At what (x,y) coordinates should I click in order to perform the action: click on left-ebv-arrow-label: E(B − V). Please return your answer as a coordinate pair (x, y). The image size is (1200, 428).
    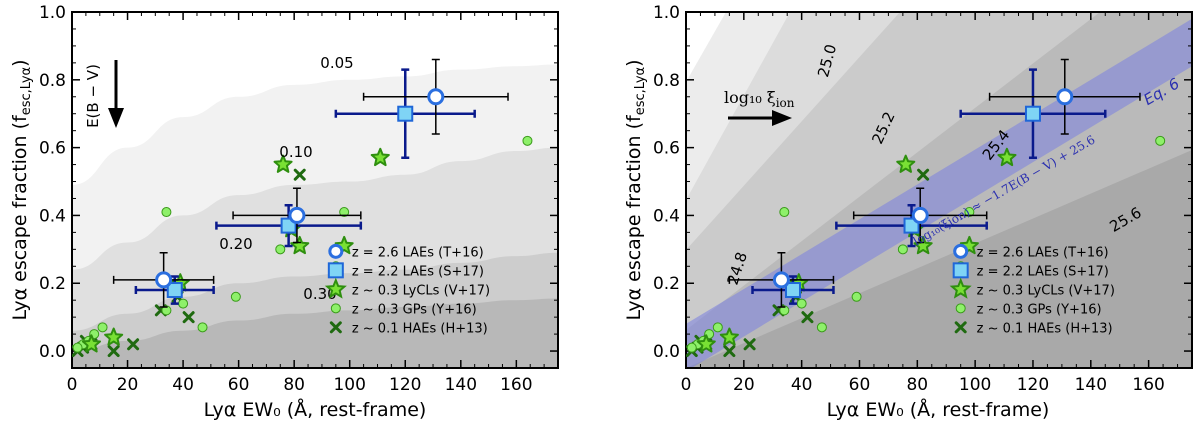
    Looking at the image, I should click on (93, 96).